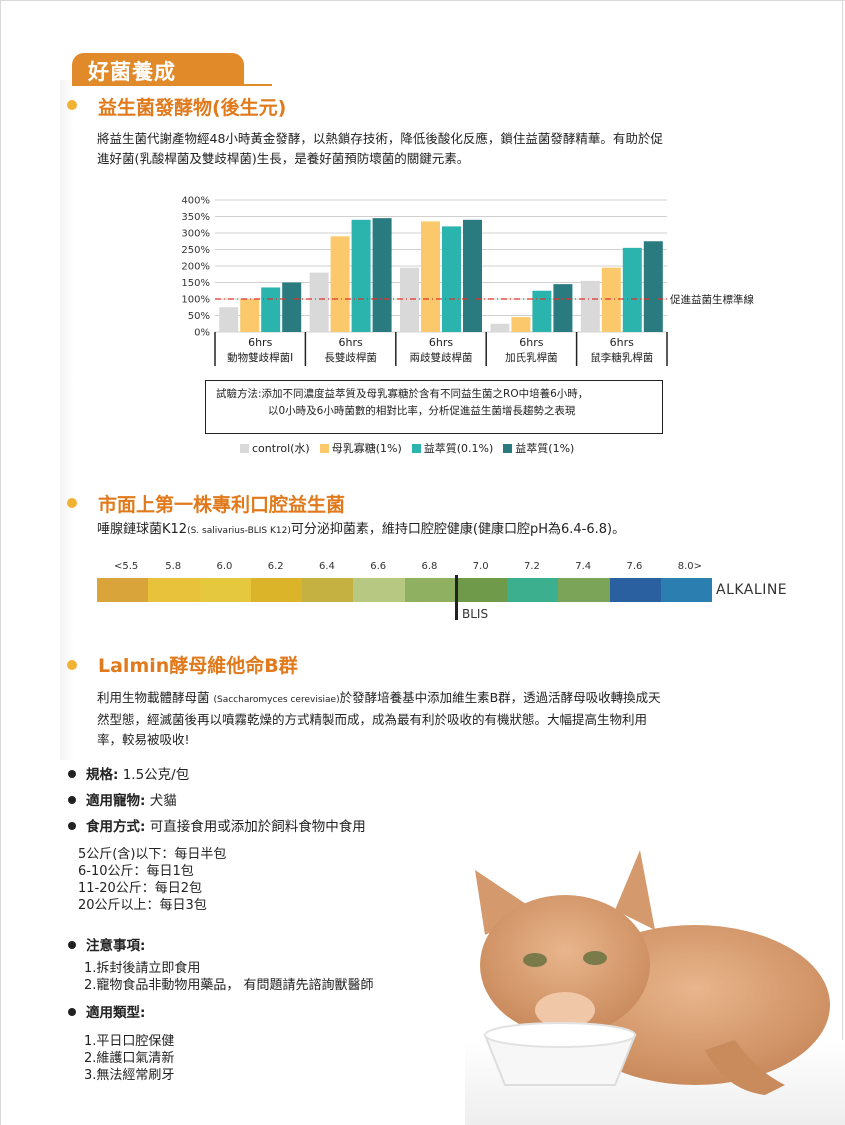 The image size is (845, 1125). What do you see at coordinates (229, 985) in the screenshot?
I see `note-item: 2.寵物食品非動物用藥品， 有問題請先諮詢獸醫師` at bounding box center [229, 985].